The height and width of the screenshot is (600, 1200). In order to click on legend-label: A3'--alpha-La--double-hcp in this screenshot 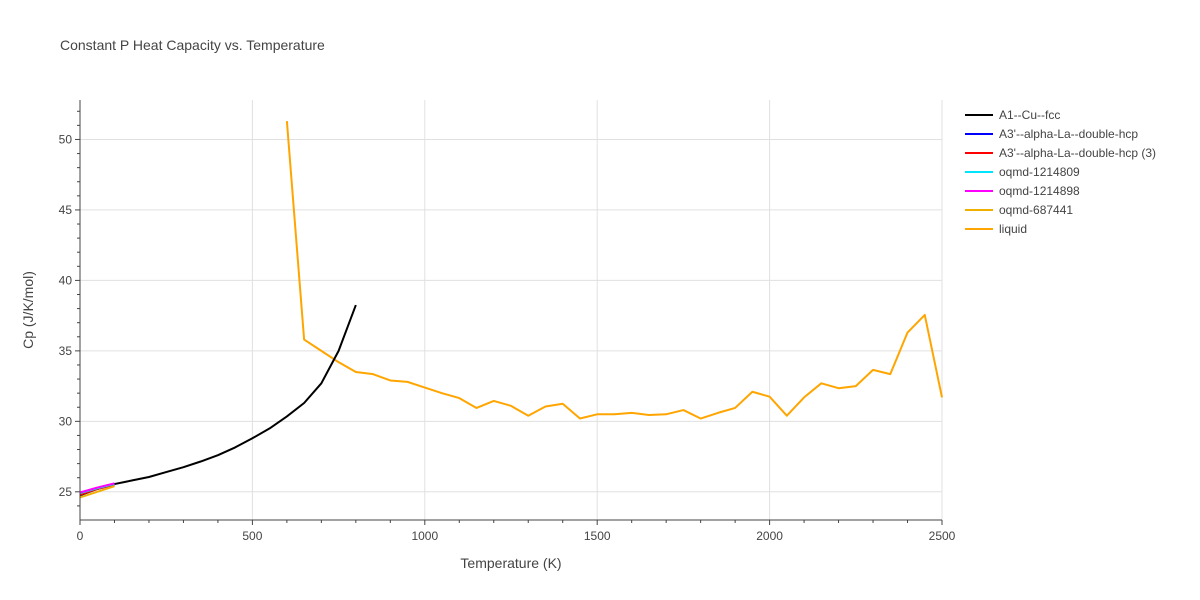, I will do `click(1068, 134)`.